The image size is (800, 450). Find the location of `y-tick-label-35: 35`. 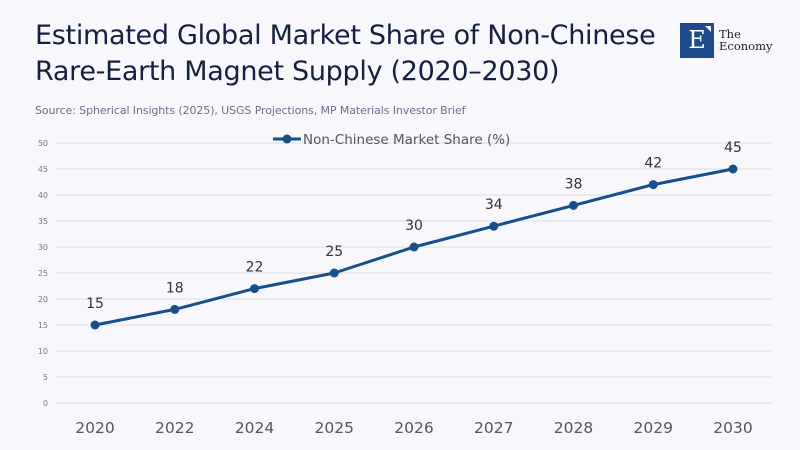

y-tick-label-35: 35 is located at coordinates (43, 221).